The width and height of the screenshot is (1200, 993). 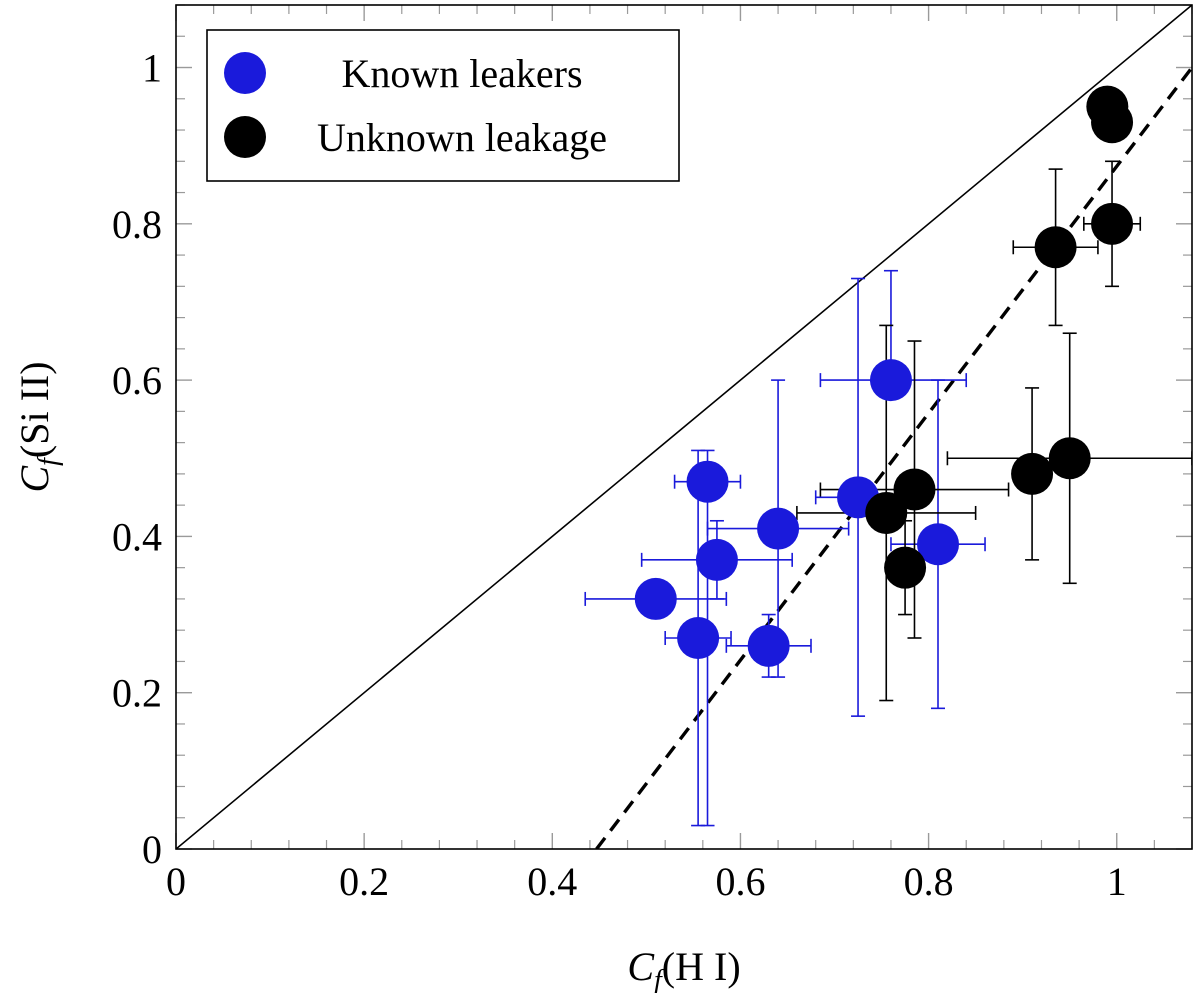 What do you see at coordinates (245, 137) in the screenshot?
I see `legend-marker-unknown-leakage` at bounding box center [245, 137].